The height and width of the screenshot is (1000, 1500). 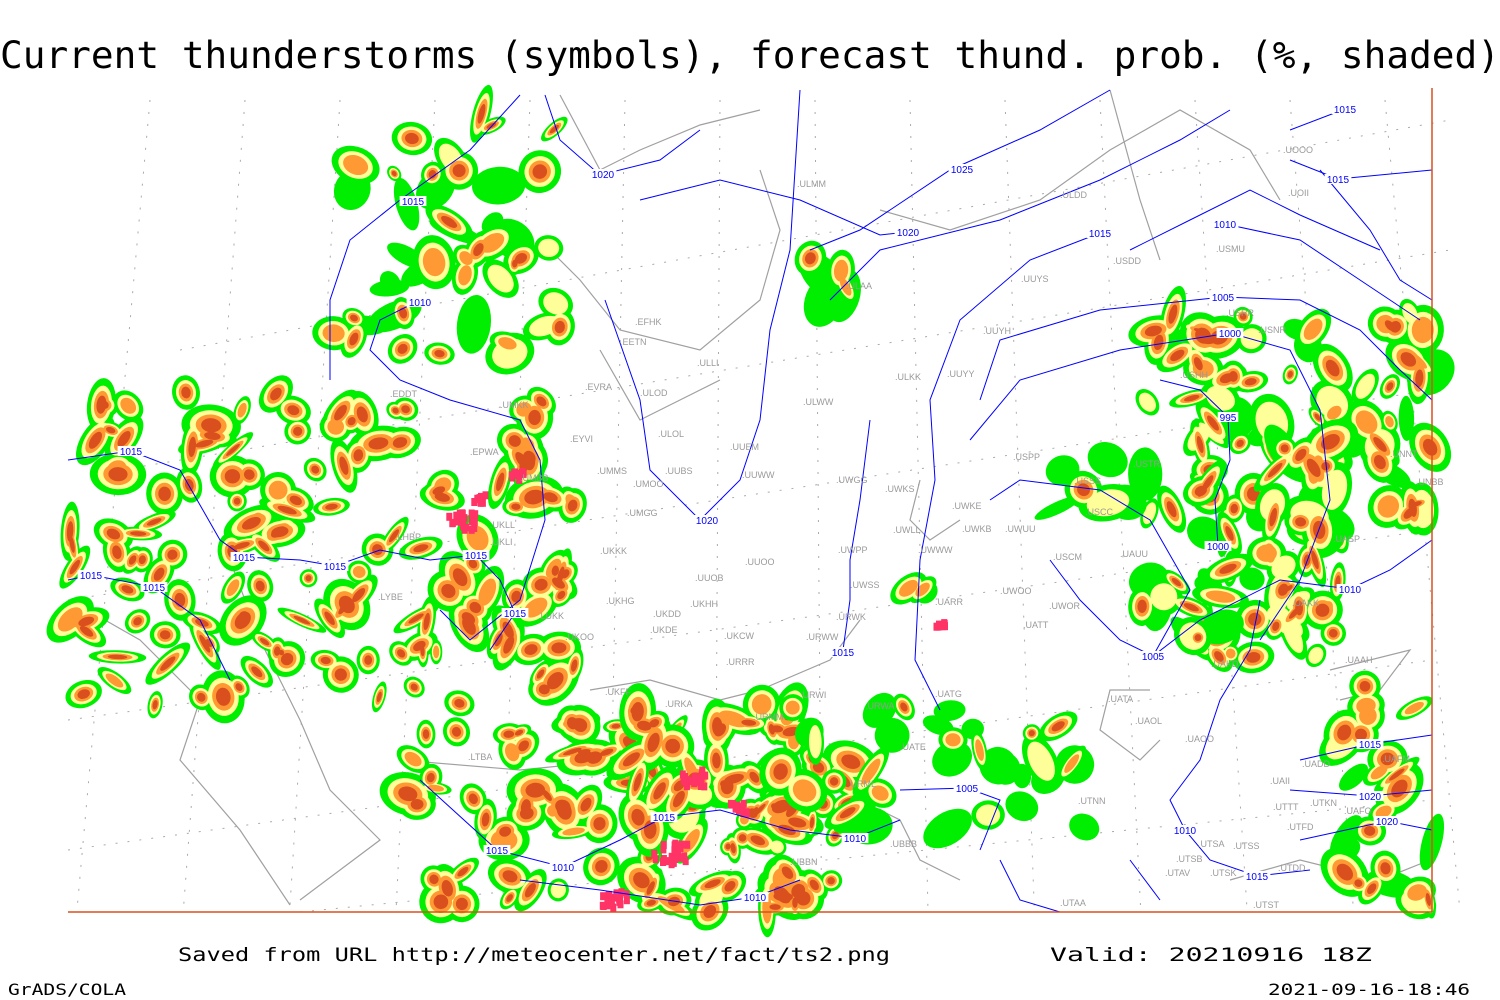 What do you see at coordinates (851, 617) in the screenshot?
I see `station-label-urwk: .URWK` at bounding box center [851, 617].